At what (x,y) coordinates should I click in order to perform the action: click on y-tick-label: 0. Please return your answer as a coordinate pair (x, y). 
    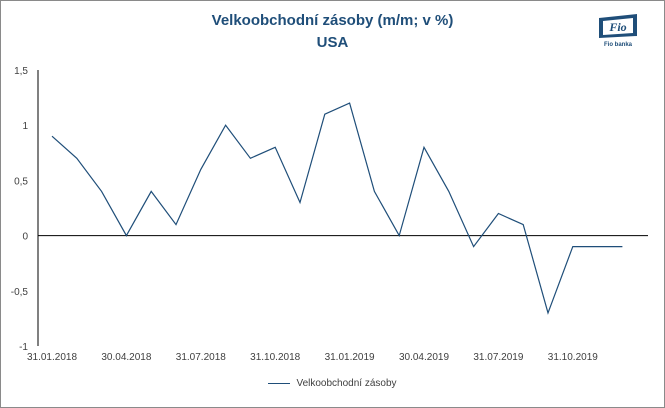
    Looking at the image, I should click on (25, 237).